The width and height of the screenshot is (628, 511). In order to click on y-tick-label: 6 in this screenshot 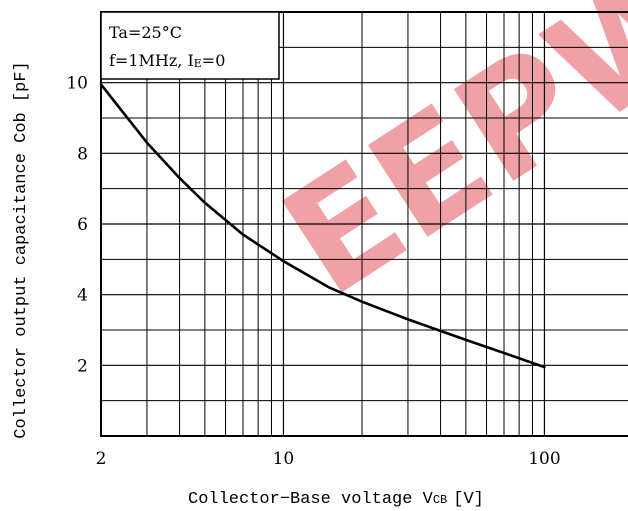, I will do `click(82, 225)`.